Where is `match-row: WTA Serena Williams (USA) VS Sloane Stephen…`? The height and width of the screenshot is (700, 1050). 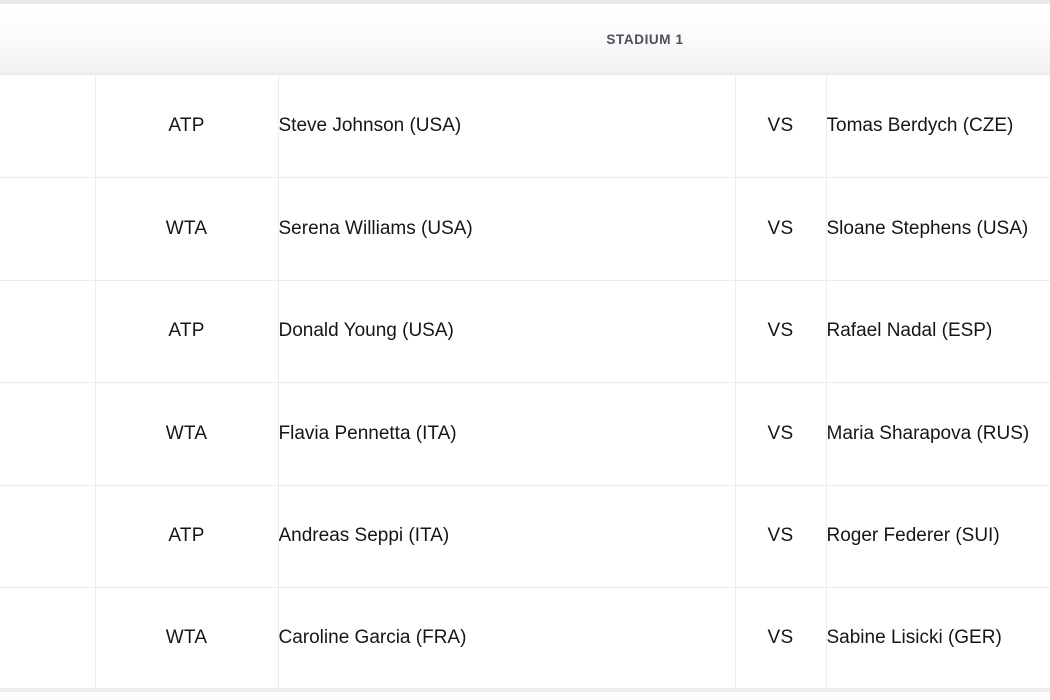
match-row: WTA Serena Williams (USA) VS Sloane Stephen… is located at coordinates (525, 229).